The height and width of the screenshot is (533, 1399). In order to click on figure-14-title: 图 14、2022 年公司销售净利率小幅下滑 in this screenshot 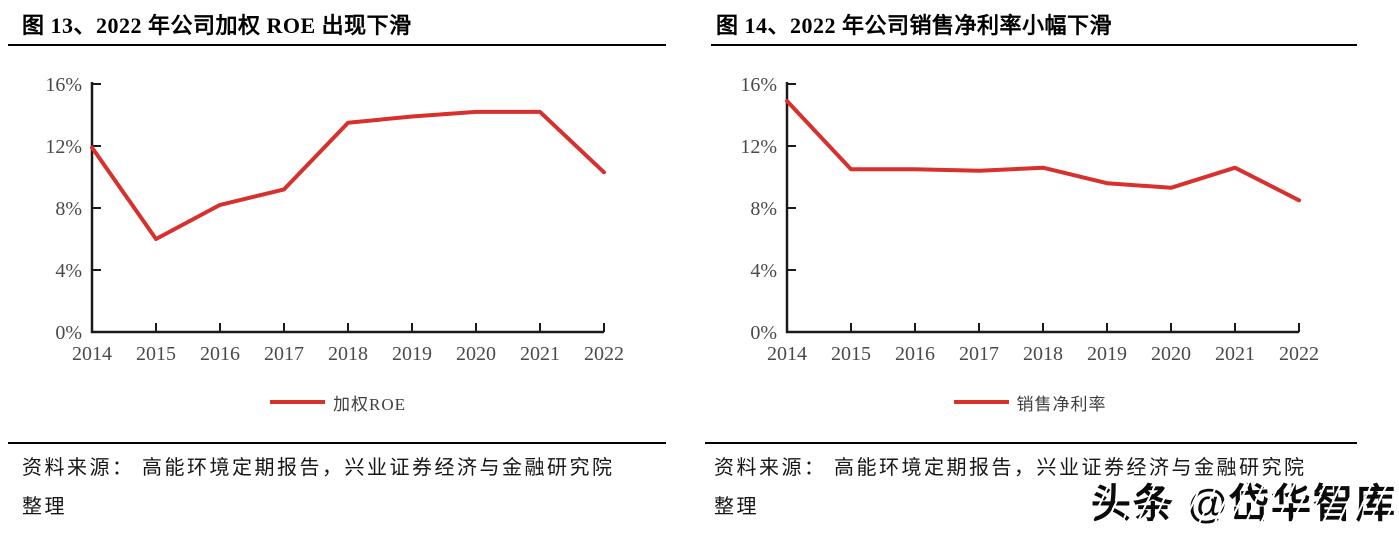, I will do `click(914, 25)`.